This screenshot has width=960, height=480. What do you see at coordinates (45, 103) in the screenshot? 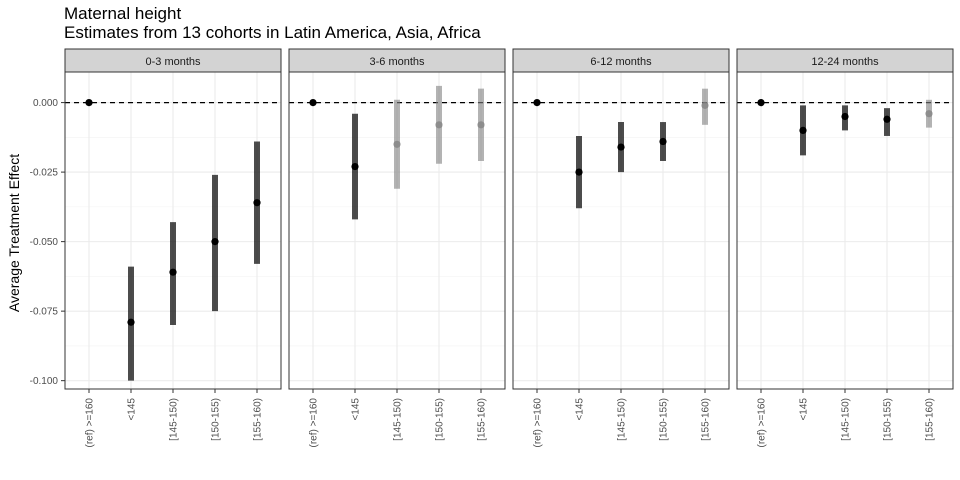
I see `y-tick-label: 0.000` at bounding box center [45, 103].